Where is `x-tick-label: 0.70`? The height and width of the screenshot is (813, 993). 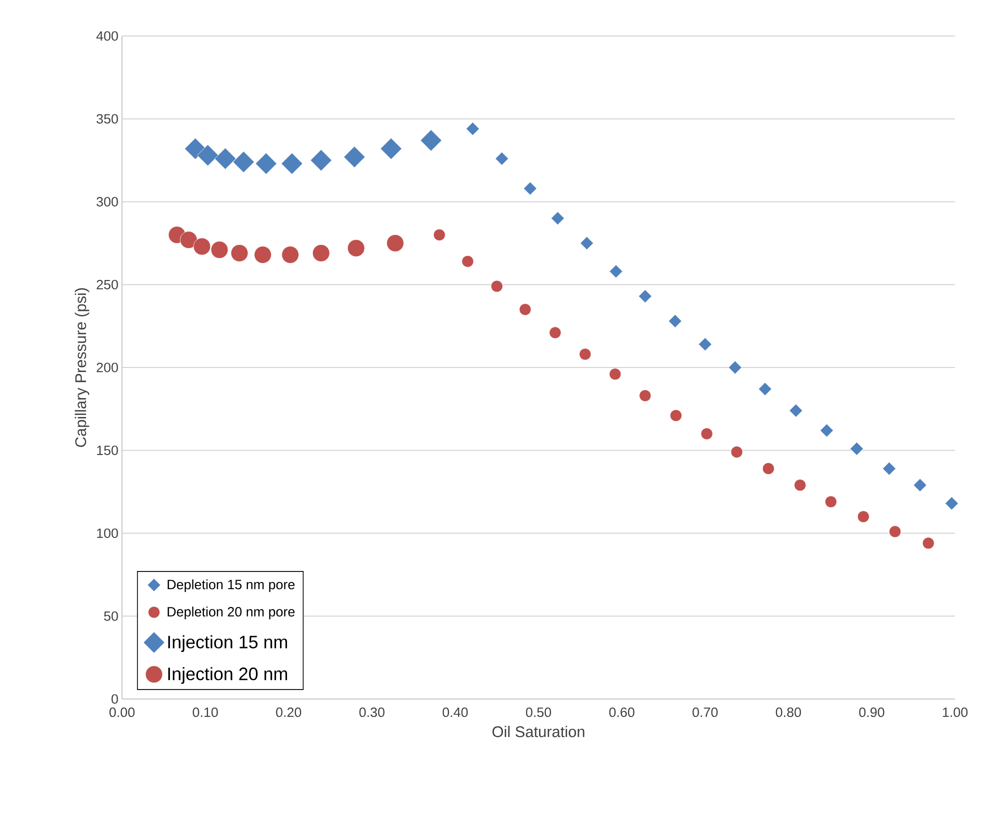 x-tick-label: 0.70 is located at coordinates (705, 713).